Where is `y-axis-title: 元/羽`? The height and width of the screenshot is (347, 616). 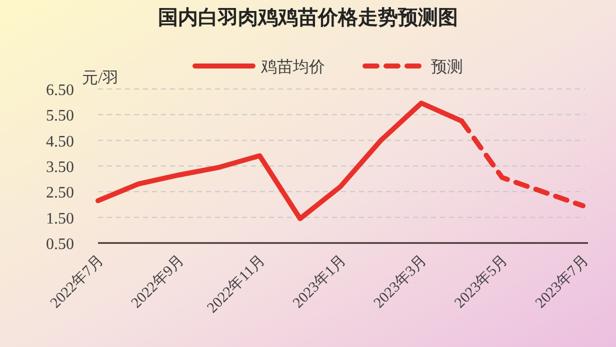
y-axis-title: 元/羽 is located at coordinates (100, 78).